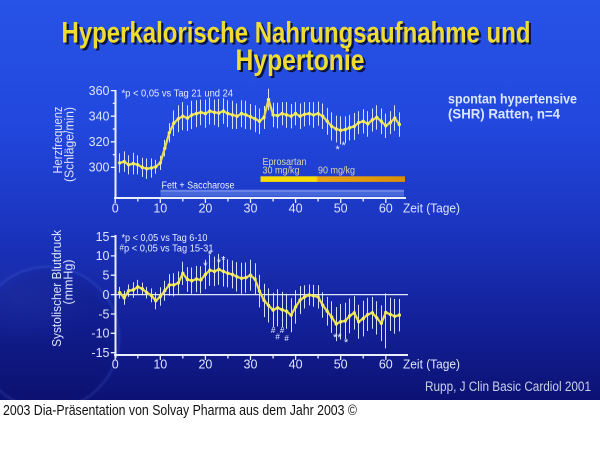  I want to click on svg-text: Systolischer Blutdruck, so click(57, 288).